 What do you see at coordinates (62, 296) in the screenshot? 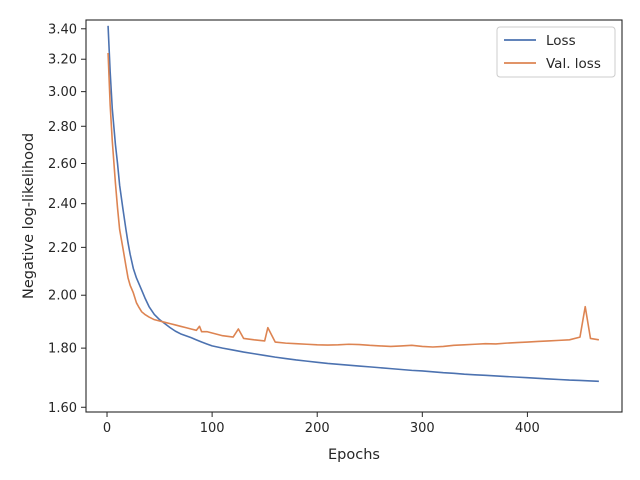
I see `y-tick-label: 2.00` at bounding box center [62, 296].